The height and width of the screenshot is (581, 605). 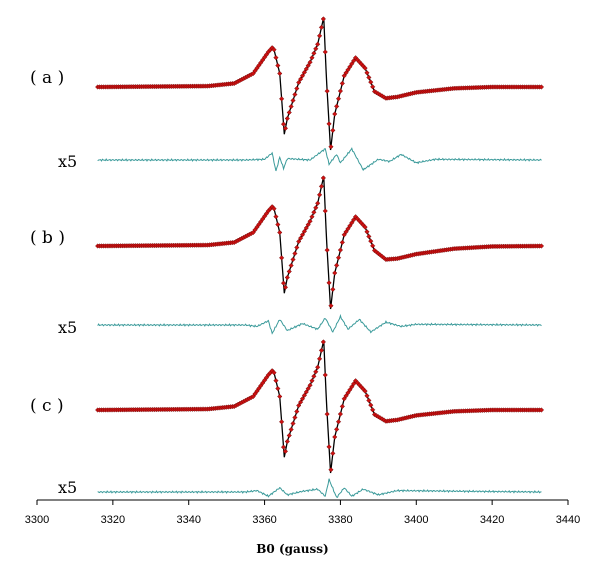 What do you see at coordinates (292, 549) in the screenshot?
I see `x-axis-title: B0 (gauss)` at bounding box center [292, 549].